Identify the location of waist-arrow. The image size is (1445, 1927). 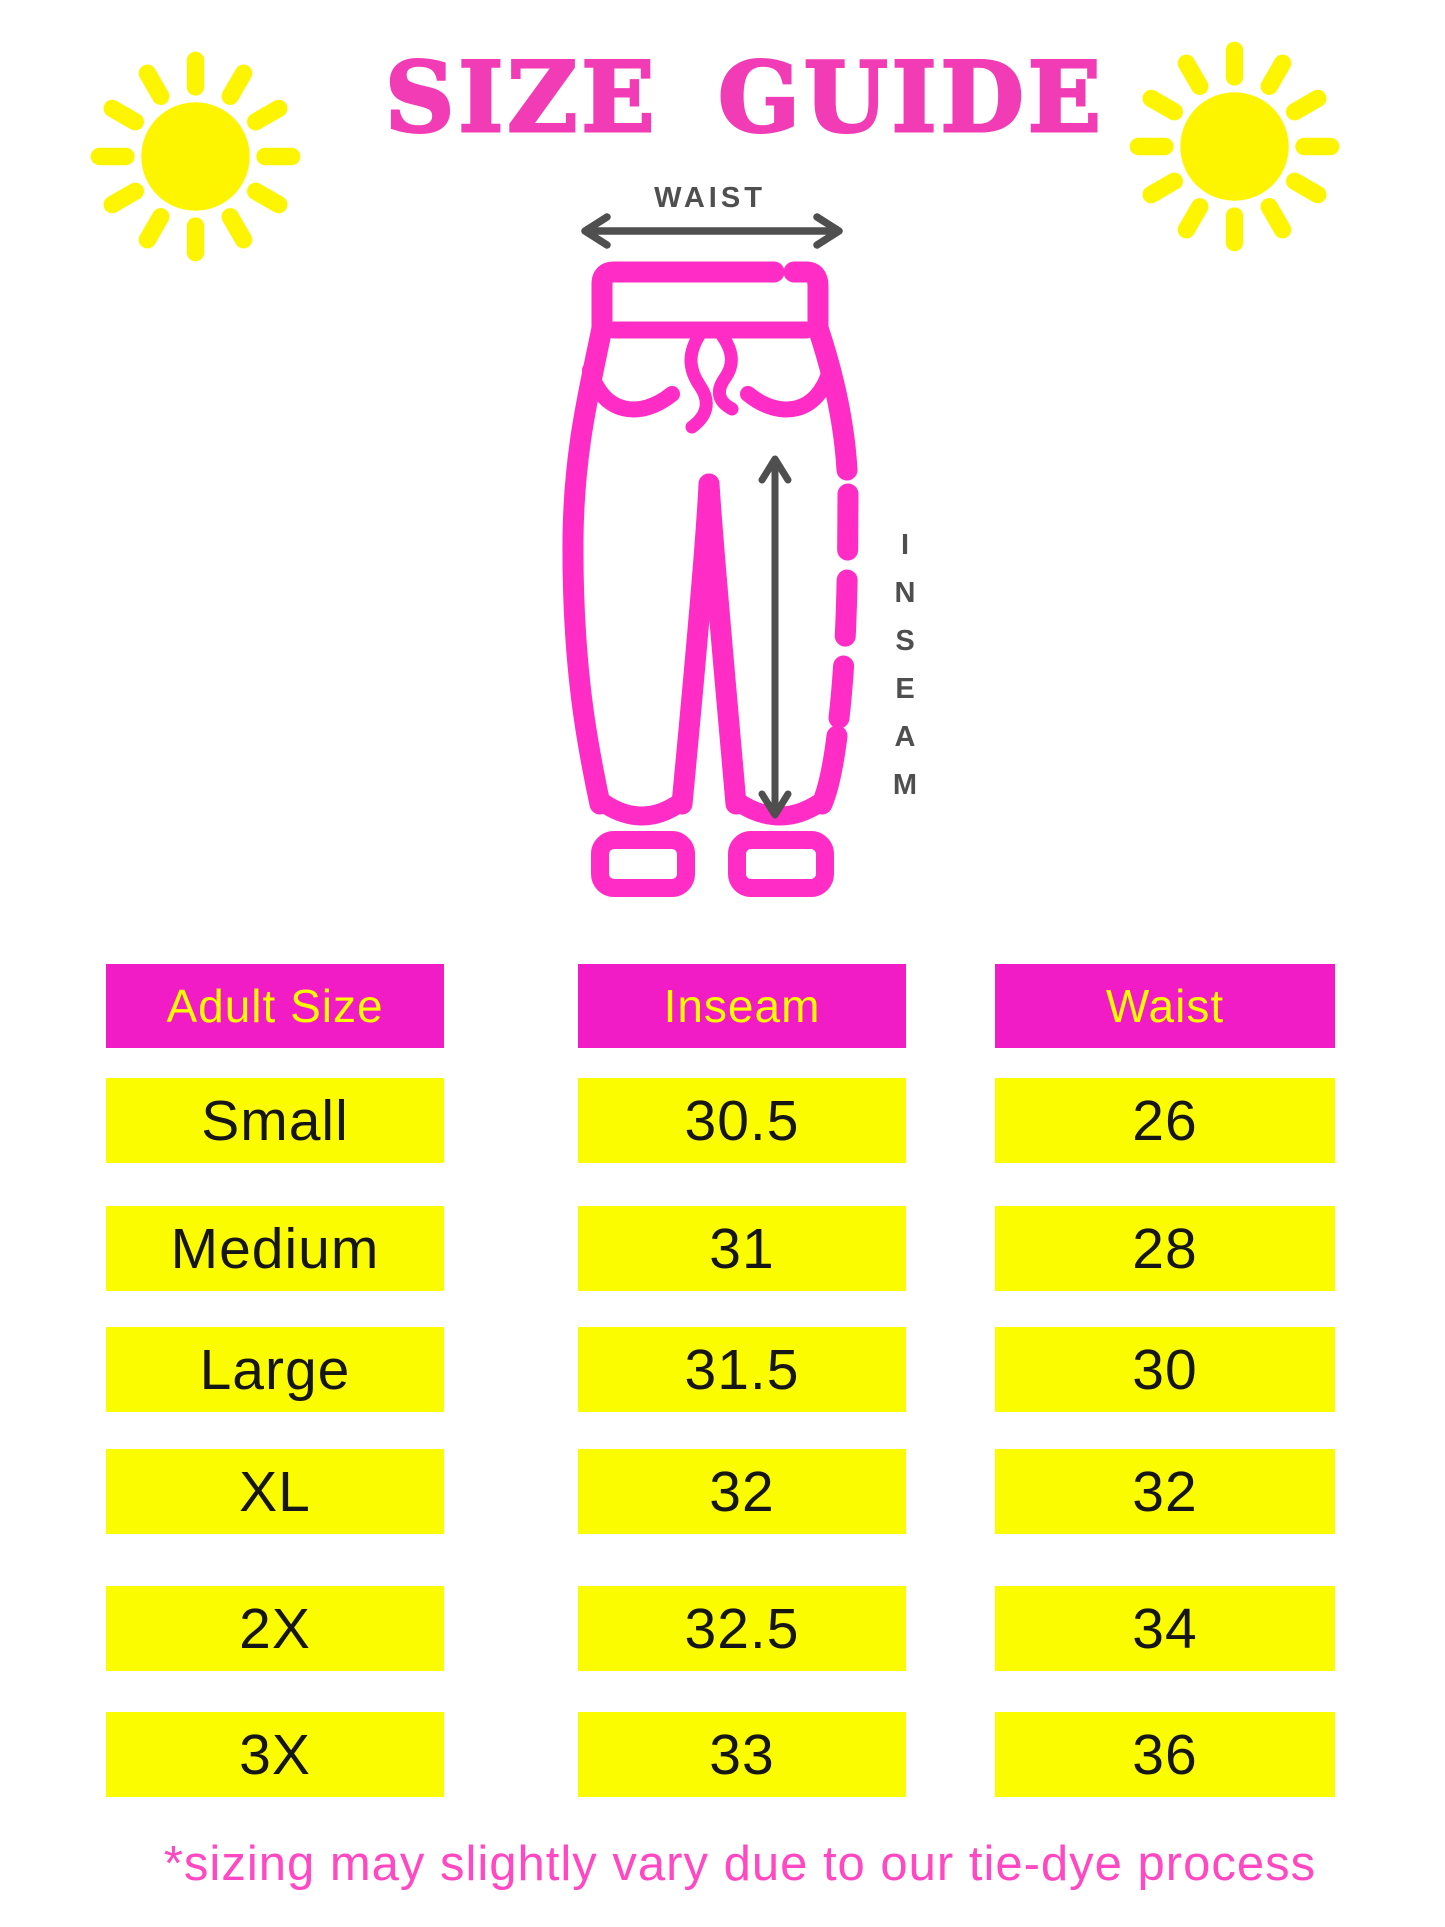
(712, 231).